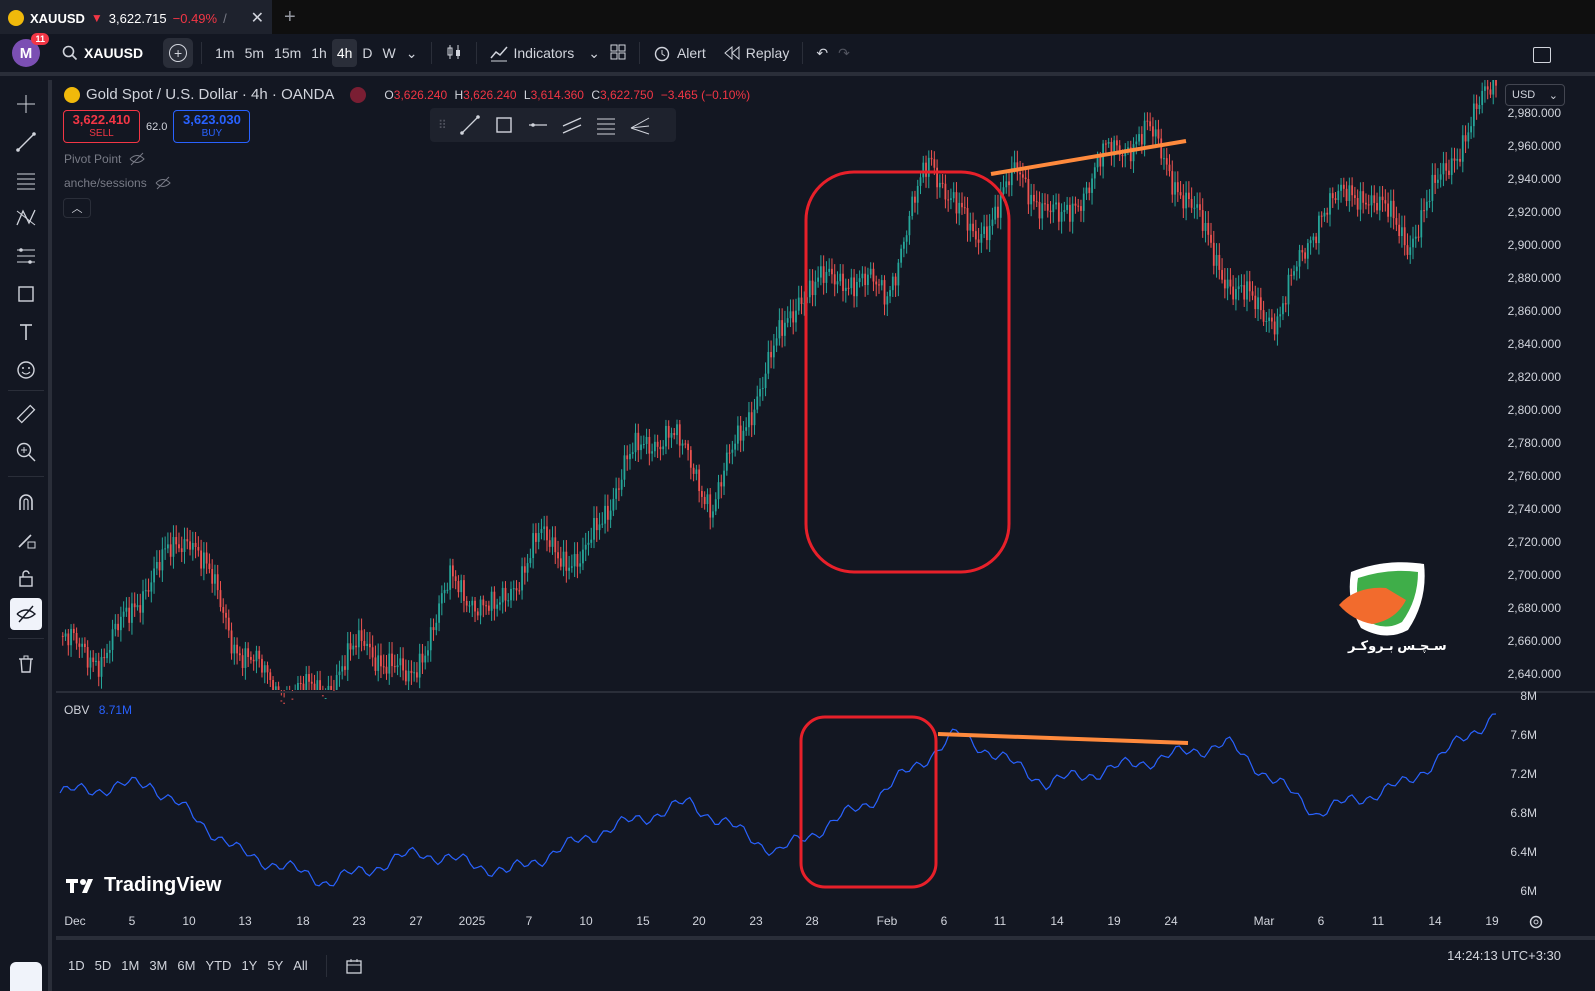 Image resolution: width=1595 pixels, height=991 pixels. I want to click on lock-drawing-icon, so click(26, 540).